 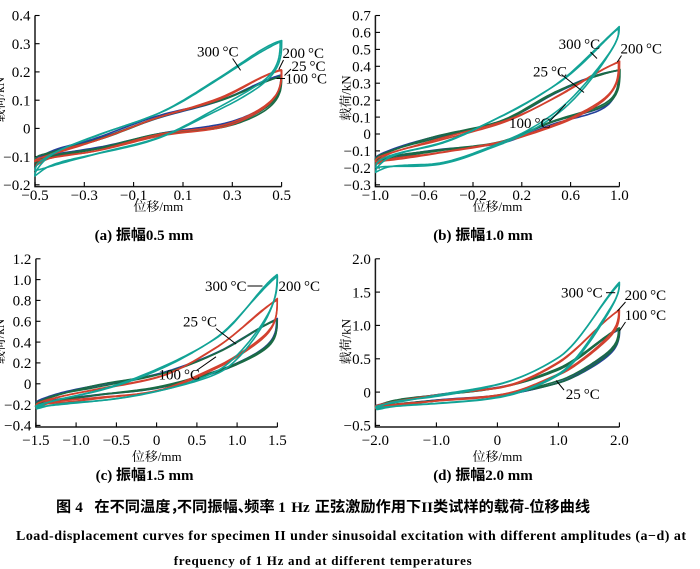 What do you see at coordinates (170, 476) in the screenshot?
I see `svg-text: 1.5 mm` at bounding box center [170, 476].